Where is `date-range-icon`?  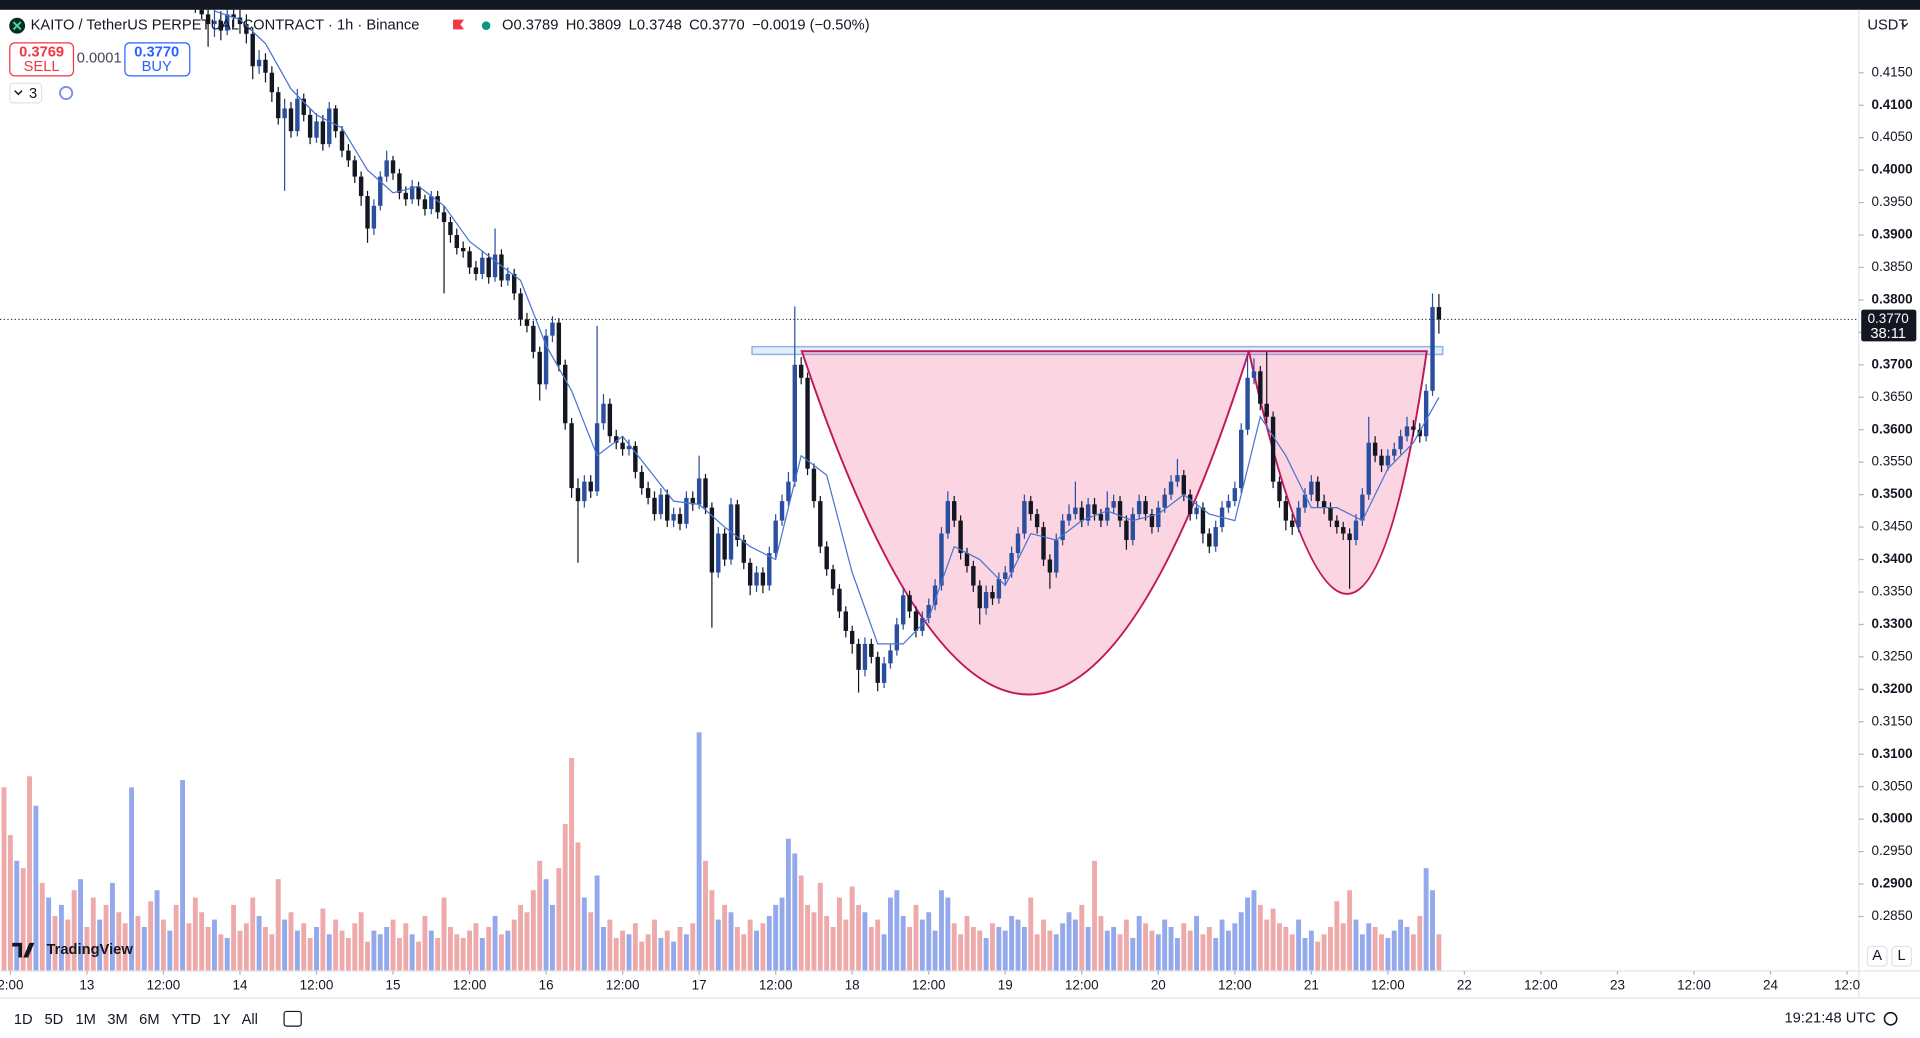
date-range-icon is located at coordinates (292, 1018).